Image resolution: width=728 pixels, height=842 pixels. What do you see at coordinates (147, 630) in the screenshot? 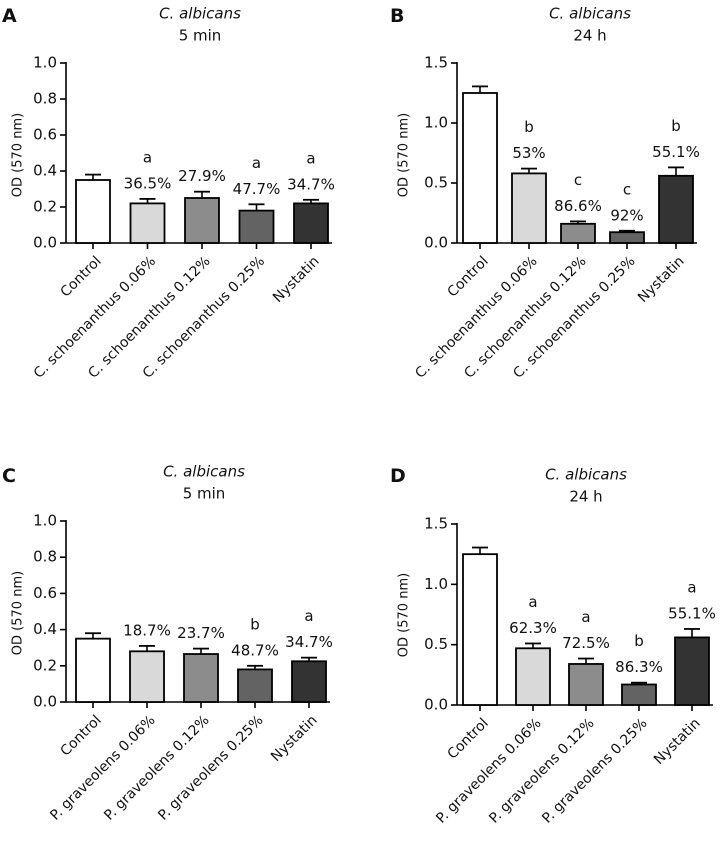
I see `percent-annotation: 18.7%` at bounding box center [147, 630].